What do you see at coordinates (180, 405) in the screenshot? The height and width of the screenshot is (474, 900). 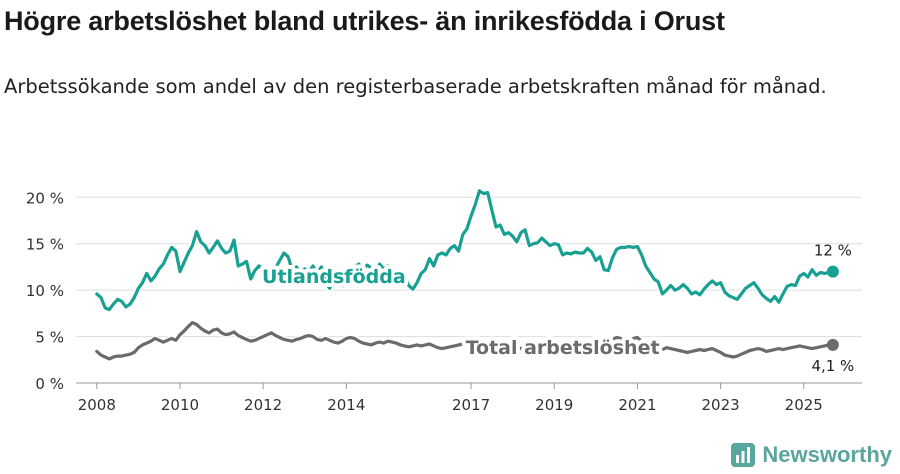 I see `x-tick-label: 2010` at bounding box center [180, 405].